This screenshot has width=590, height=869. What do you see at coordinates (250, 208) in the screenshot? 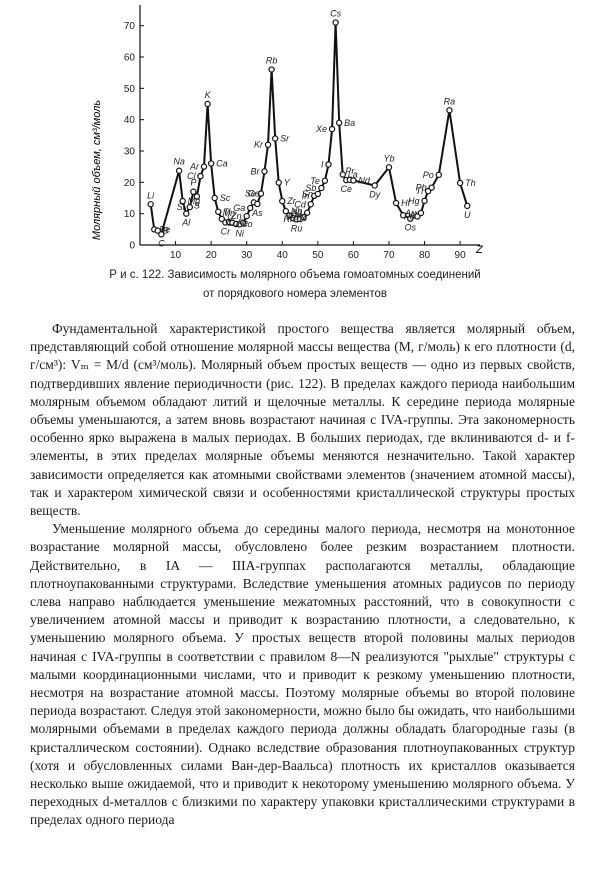
I see `data-point-ga` at bounding box center [250, 208].